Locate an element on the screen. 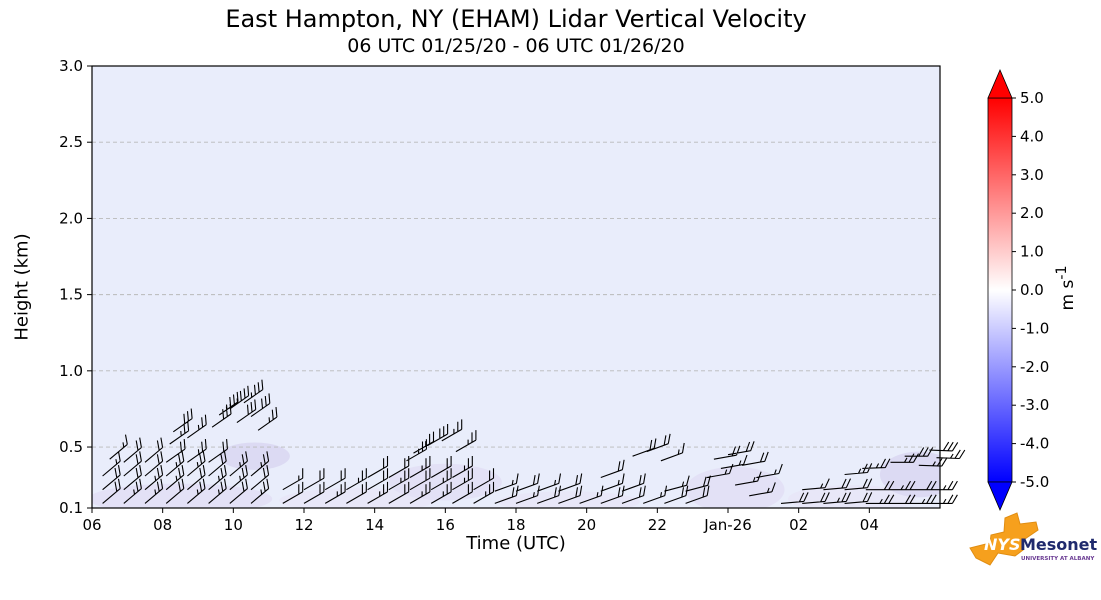 The image size is (1101, 600). colorbar: 5.0 4.0 3.0 2.0 1.0 0.0 -1.0 -2.0 -3.0 -4.0 -5.0 is located at coordinates (1018, 290).